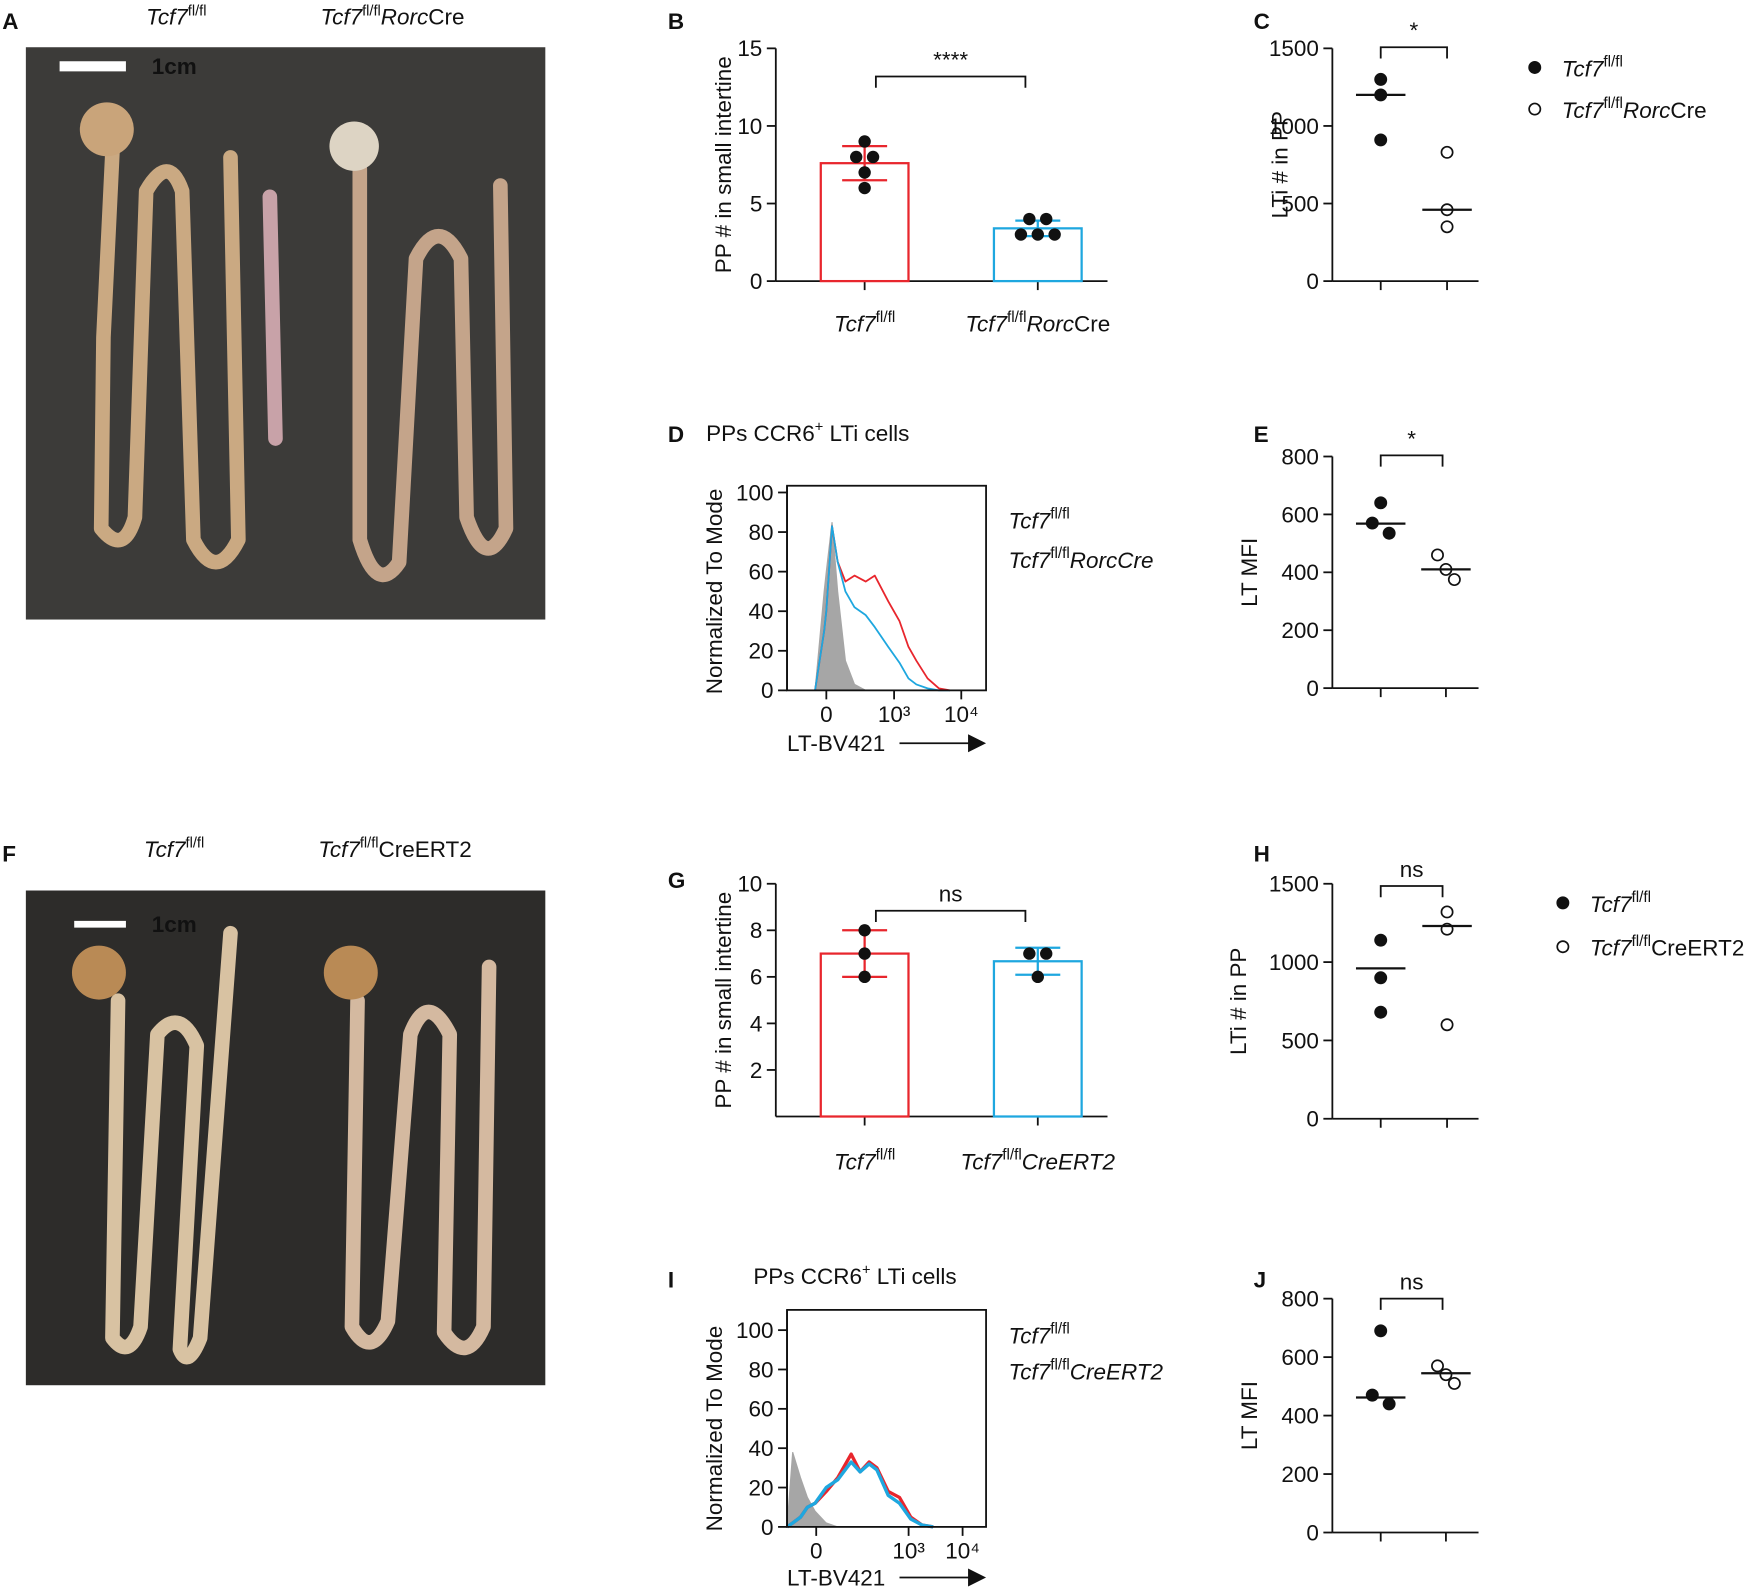 The height and width of the screenshot is (1591, 1763). I want to click on x-tick-label: 10⁴, so click(961, 714).